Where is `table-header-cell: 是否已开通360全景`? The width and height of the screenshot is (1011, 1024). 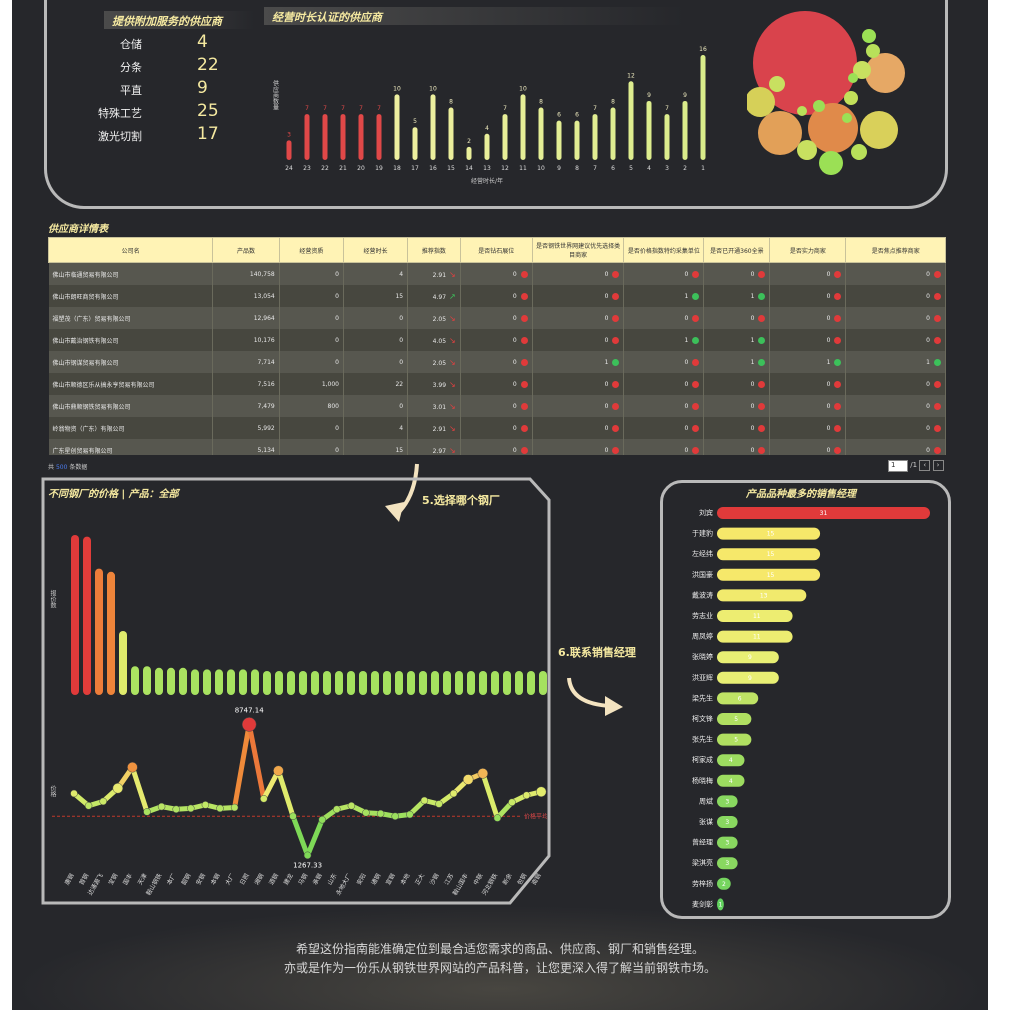
table-header-cell: 是否已开通360全景 is located at coordinates (737, 250).